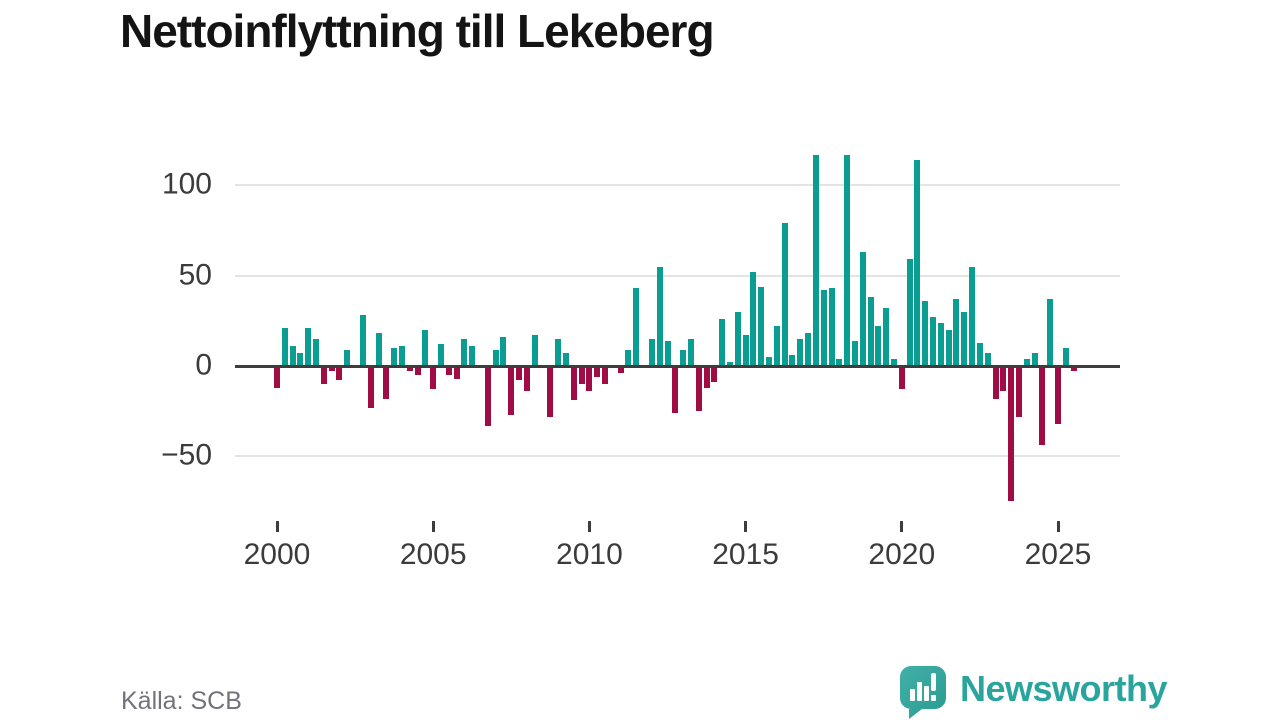 The width and height of the screenshot is (1280, 720). What do you see at coordinates (573, 383) in the screenshot?
I see `bar-2009-Q3` at bounding box center [573, 383].